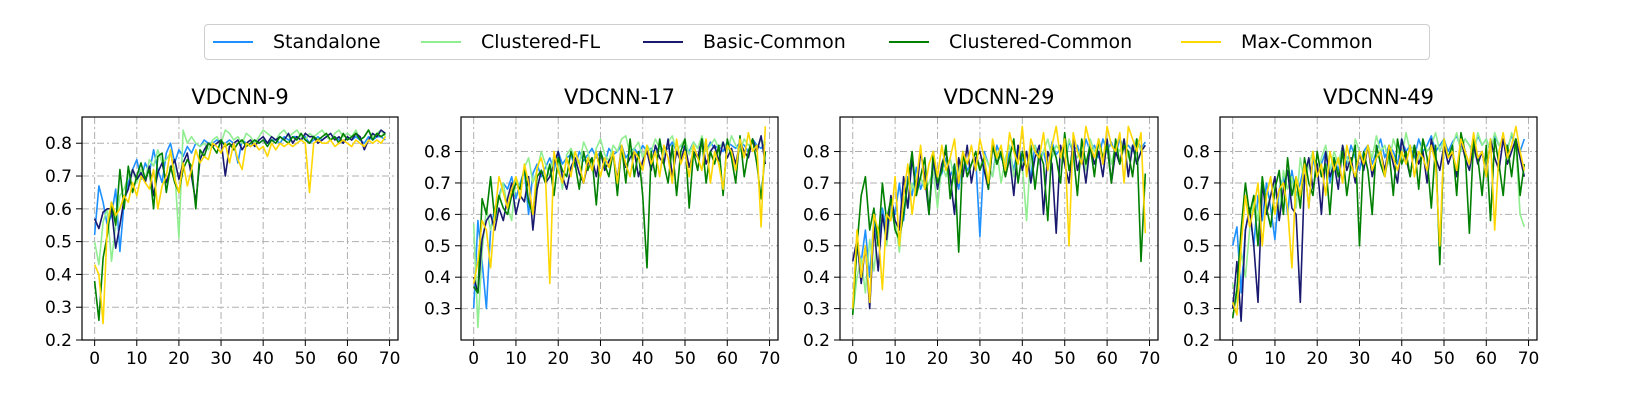 The image size is (1627, 400). I want to click on legend-label: Max-Common, so click(1307, 42).